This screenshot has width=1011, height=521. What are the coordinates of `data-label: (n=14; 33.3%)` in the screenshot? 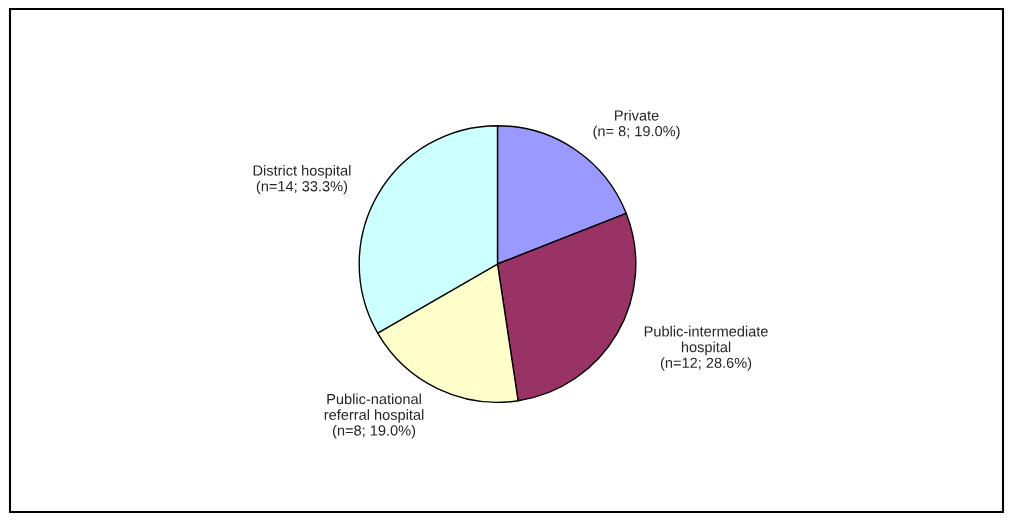 It's located at (302, 187).